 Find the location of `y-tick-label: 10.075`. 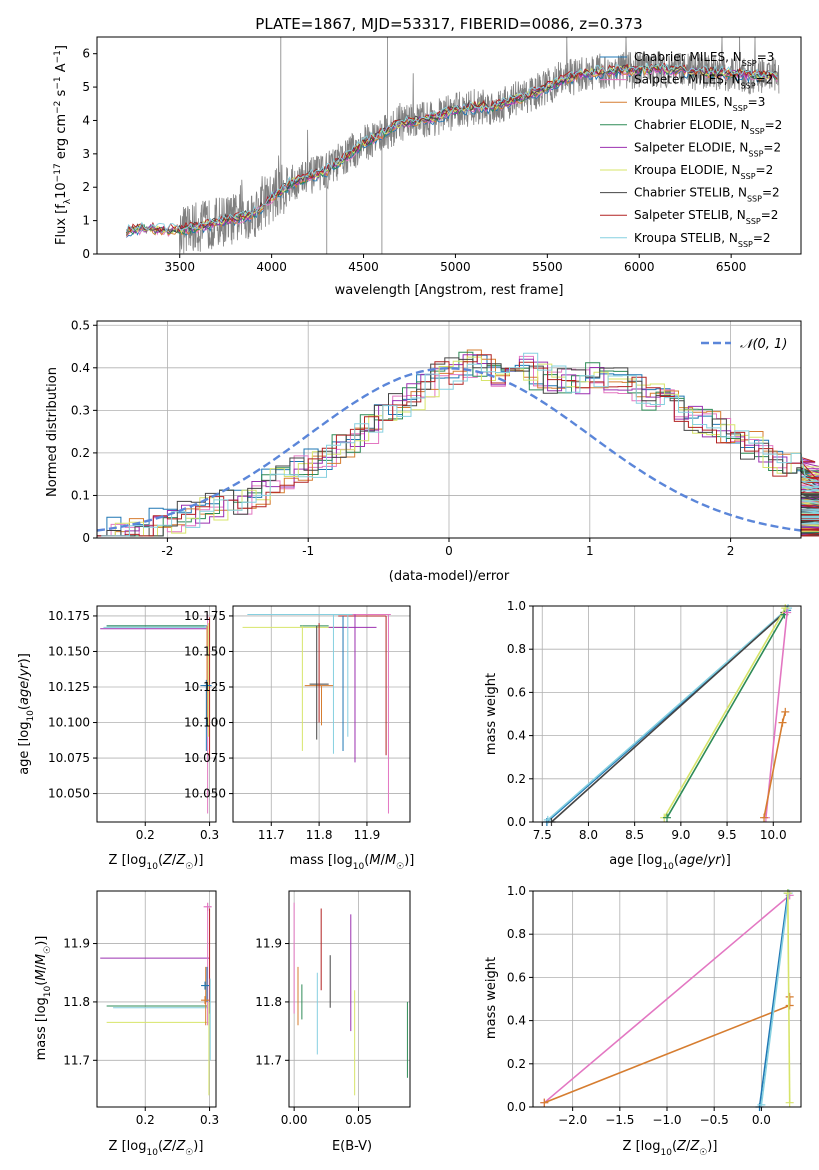

y-tick-label: 10.075 is located at coordinates (69, 758).